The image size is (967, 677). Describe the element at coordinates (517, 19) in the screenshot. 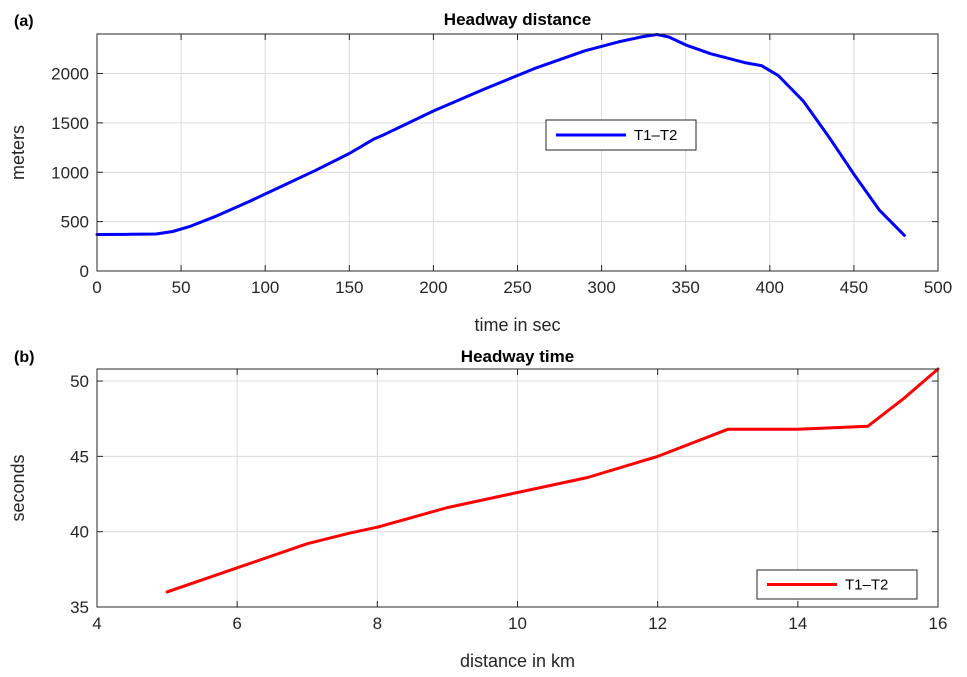

I see `chart-title: Headway distance` at that location.